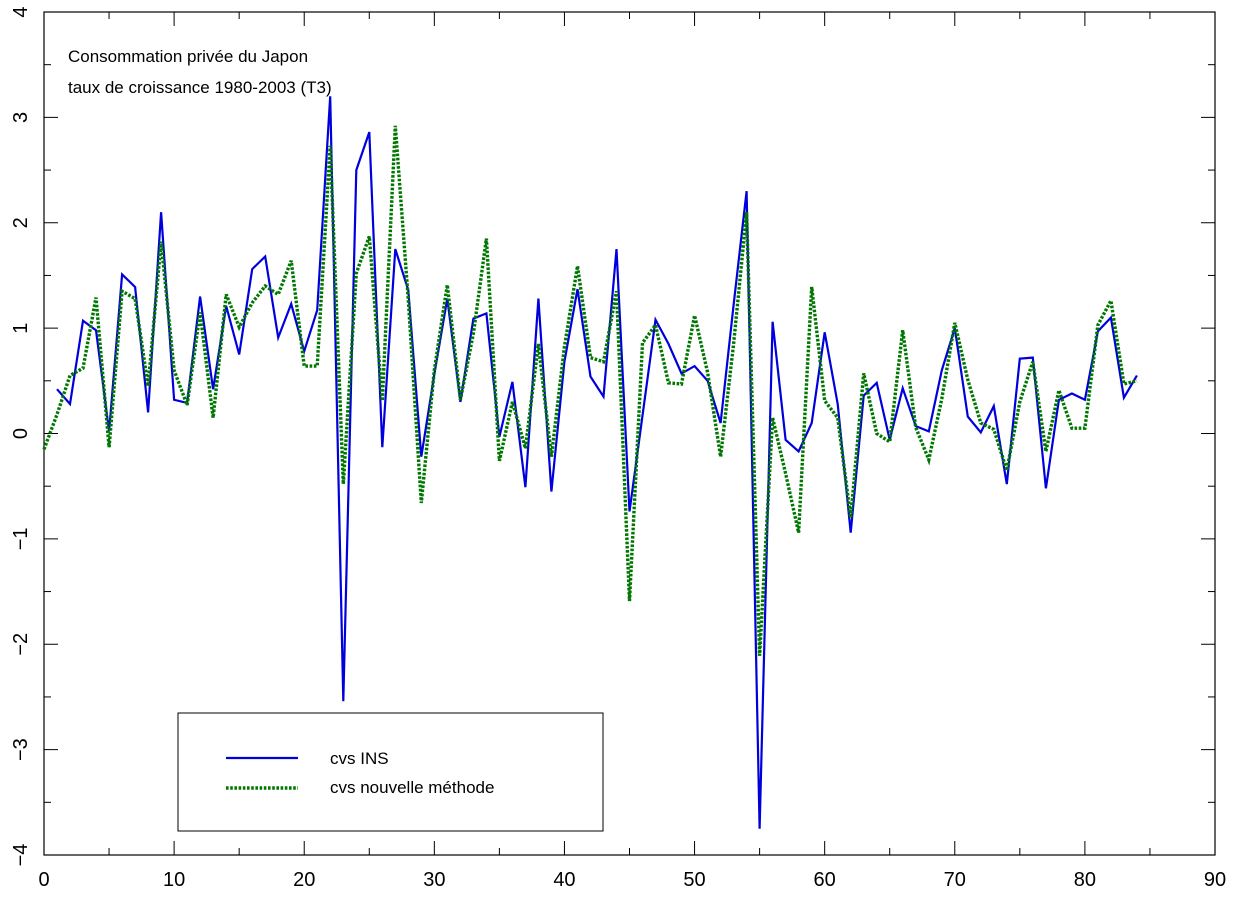 The width and height of the screenshot is (1242, 898). I want to click on legend-box, so click(390, 772).